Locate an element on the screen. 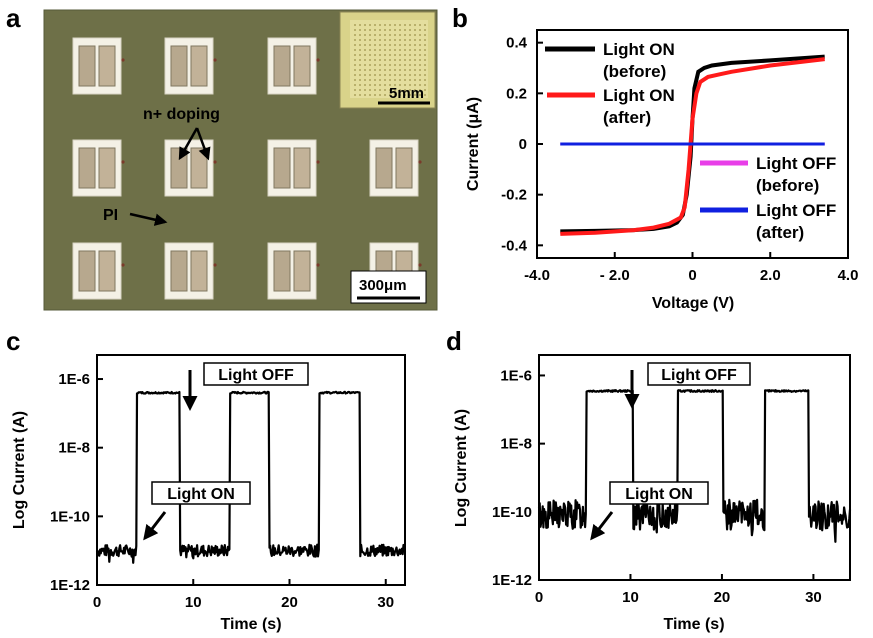  d-light-on-box is located at coordinates (659, 493).